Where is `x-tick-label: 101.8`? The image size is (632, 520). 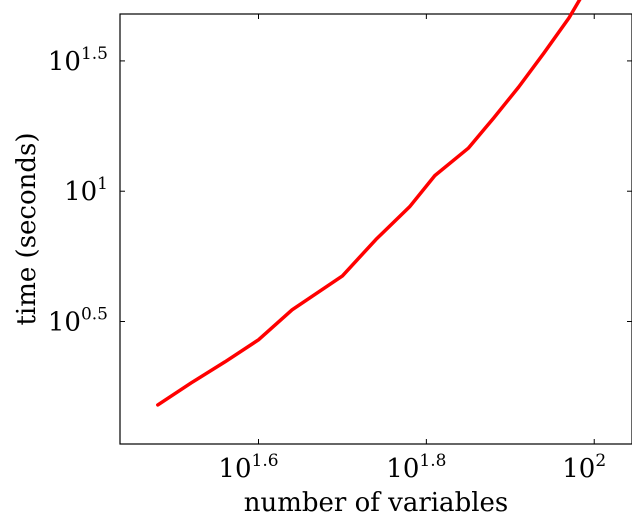 x-tick-label: 101.8 is located at coordinates (416, 467).